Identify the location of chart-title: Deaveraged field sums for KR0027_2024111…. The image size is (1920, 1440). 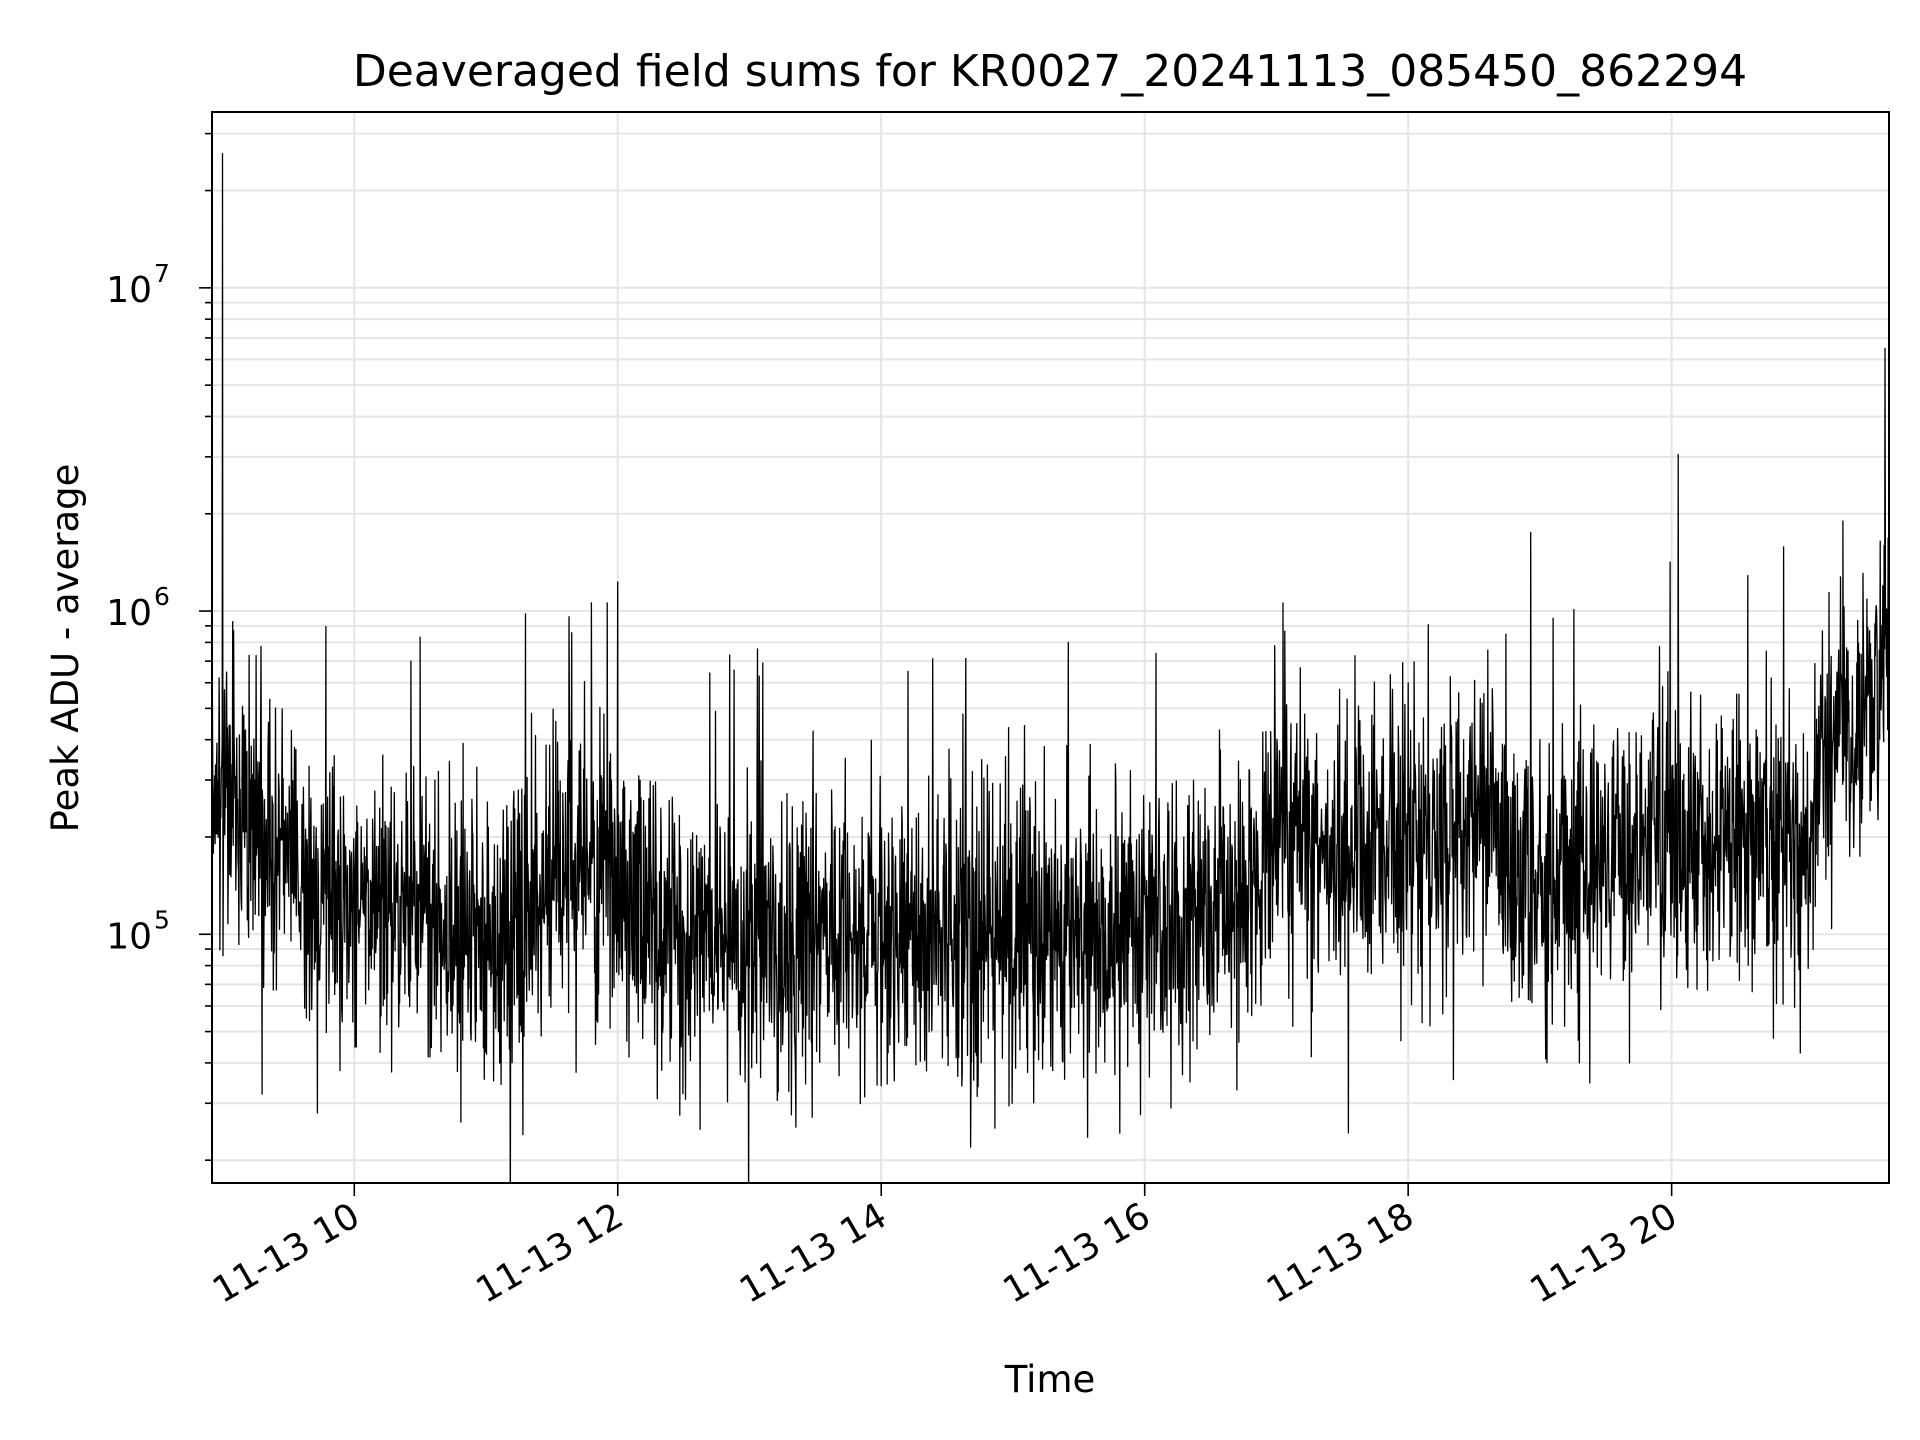
(1050, 71).